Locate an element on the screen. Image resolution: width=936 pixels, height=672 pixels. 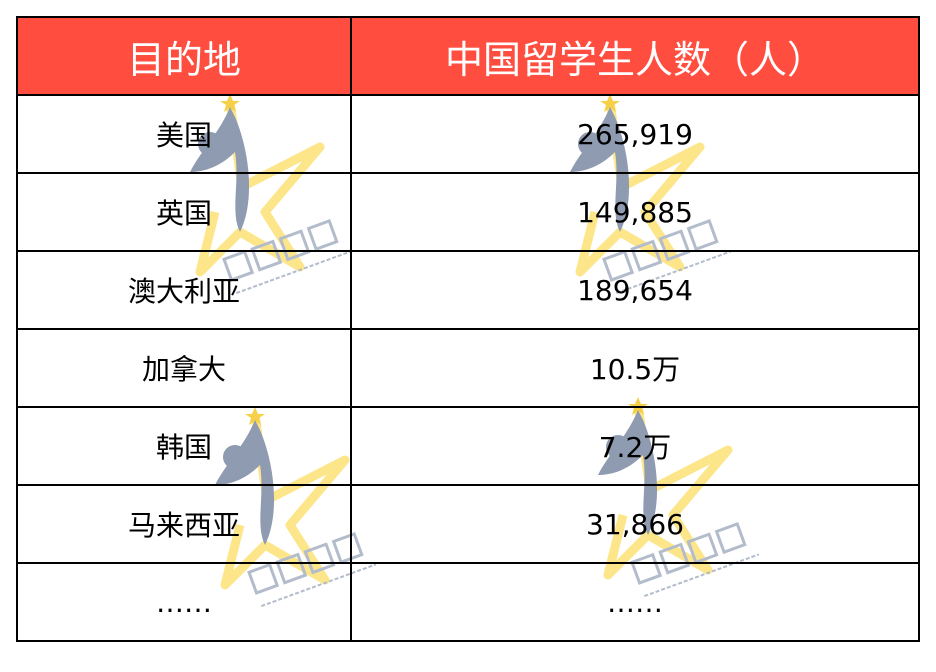
table-row: 马来西亚 31,866 is located at coordinates (468, 524).